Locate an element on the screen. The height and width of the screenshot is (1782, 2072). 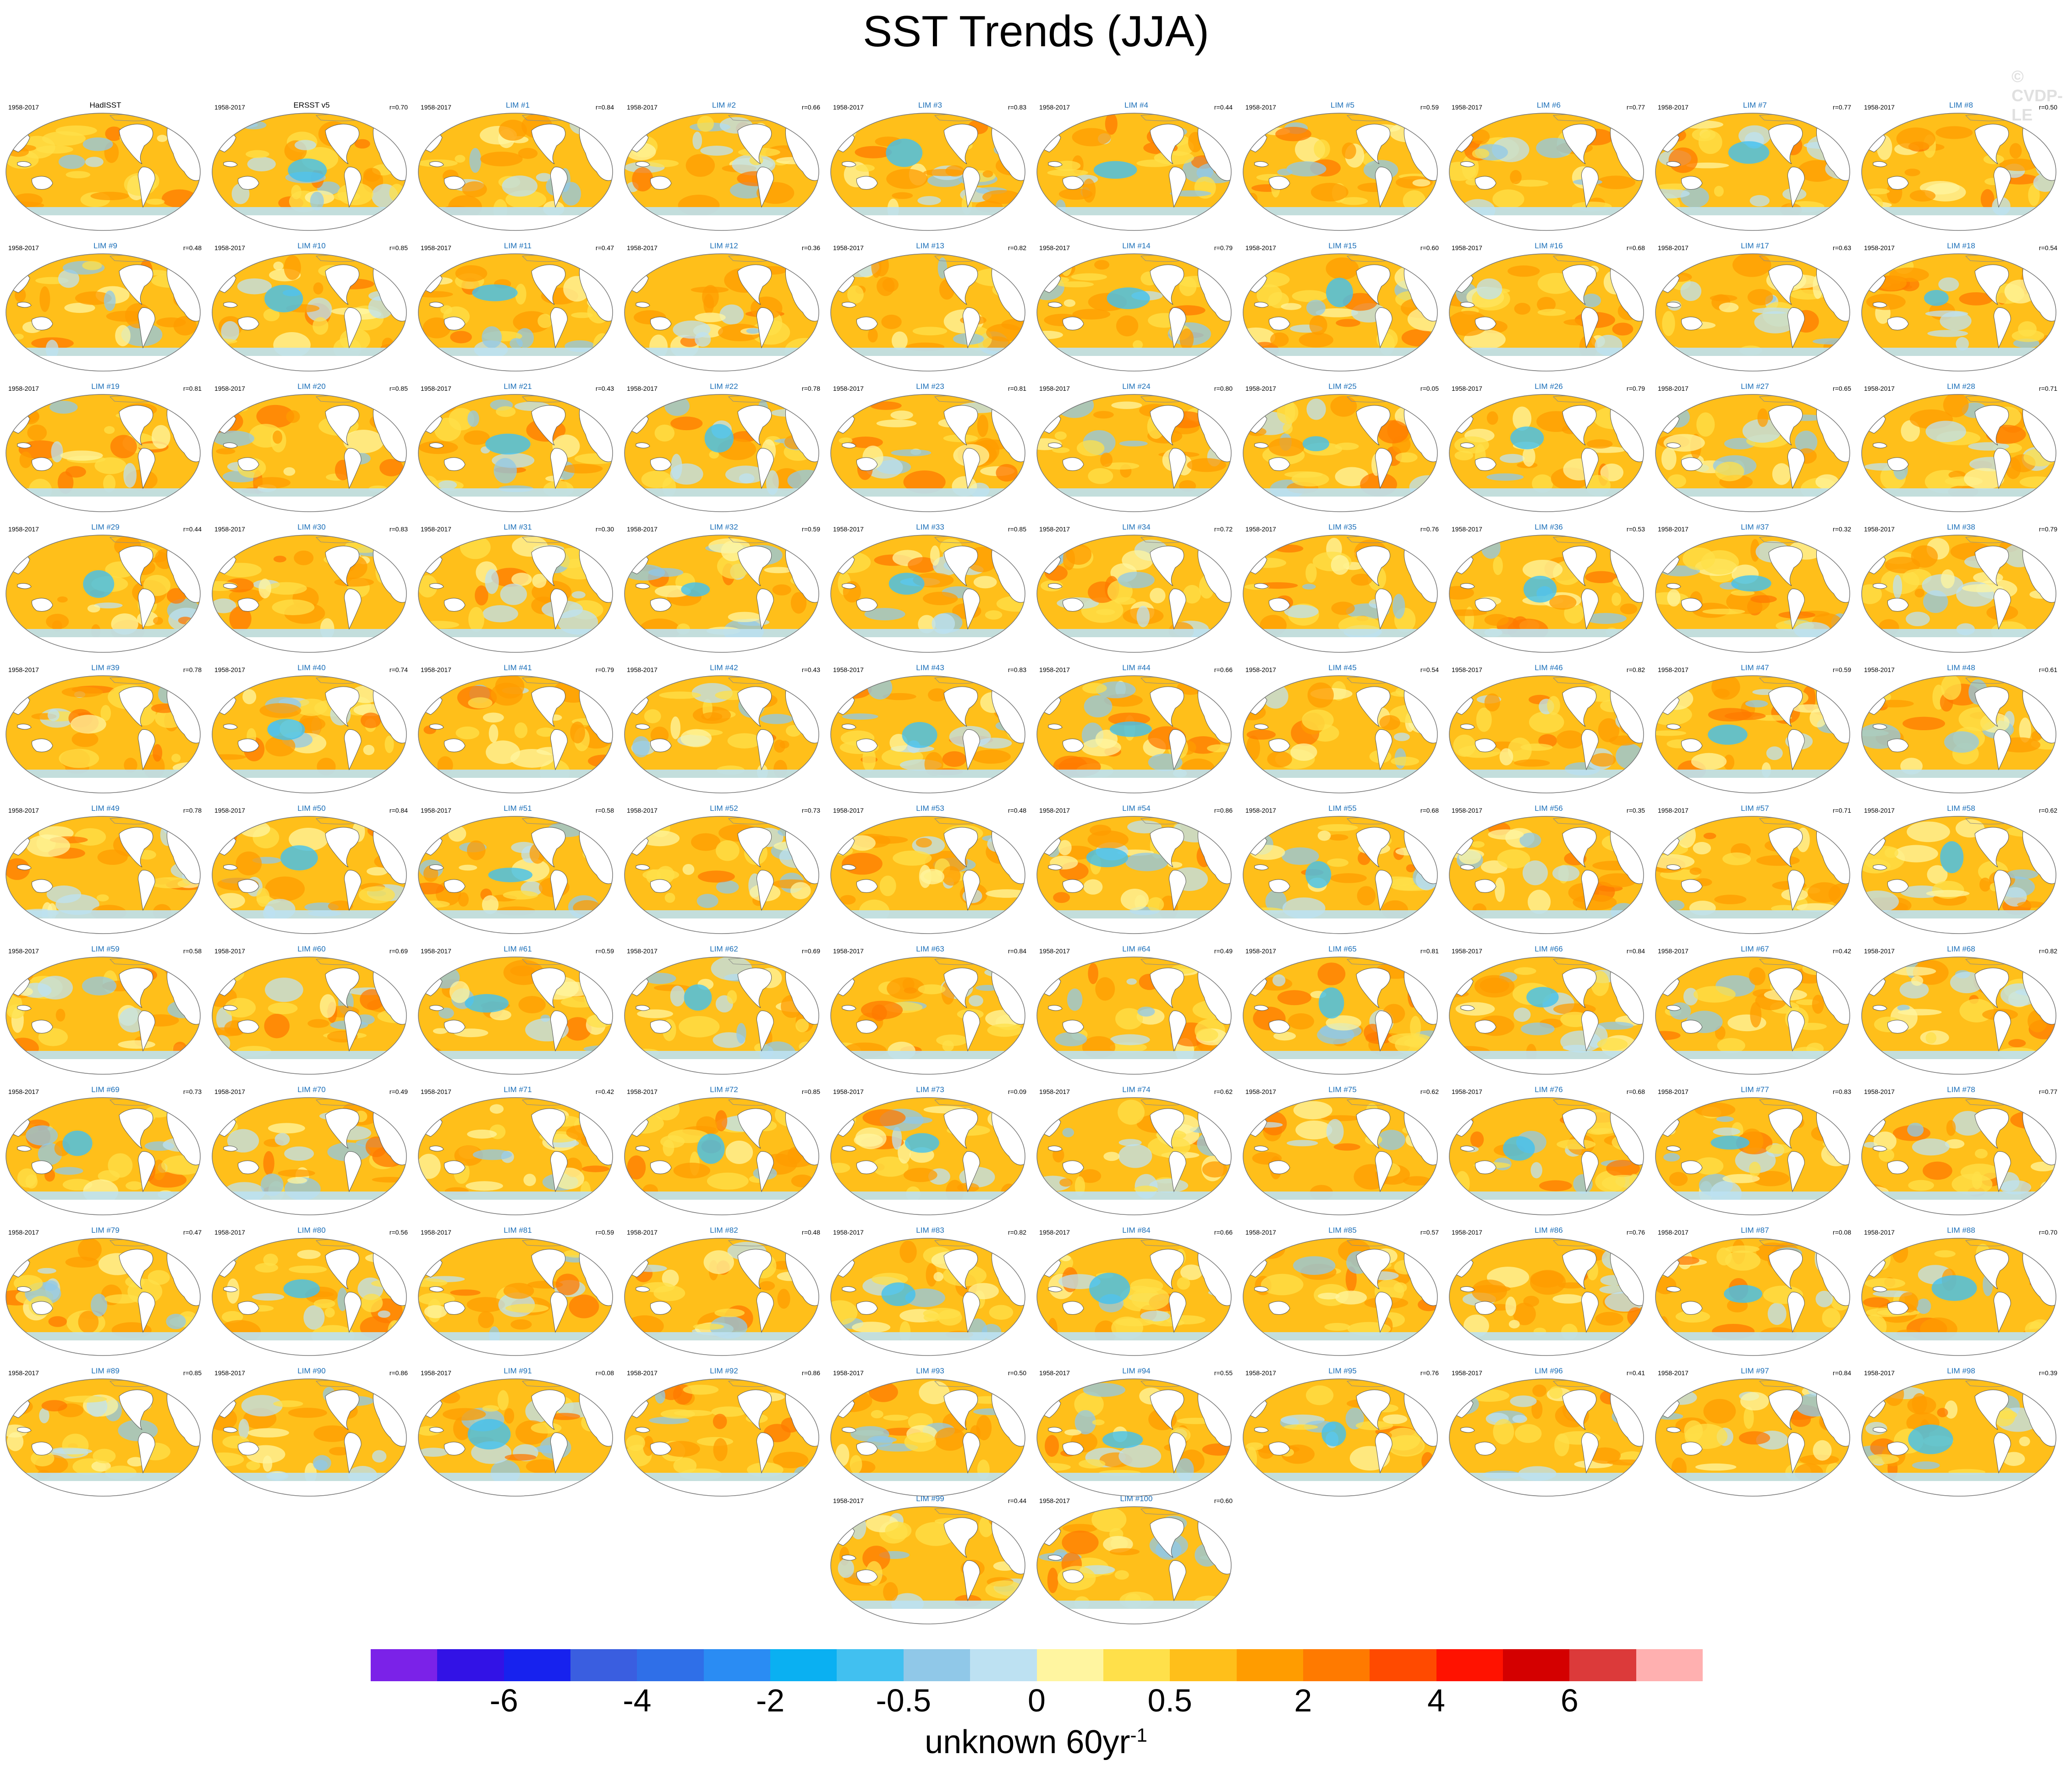
panel-name: LIM #97 is located at coordinates (1755, 1371).